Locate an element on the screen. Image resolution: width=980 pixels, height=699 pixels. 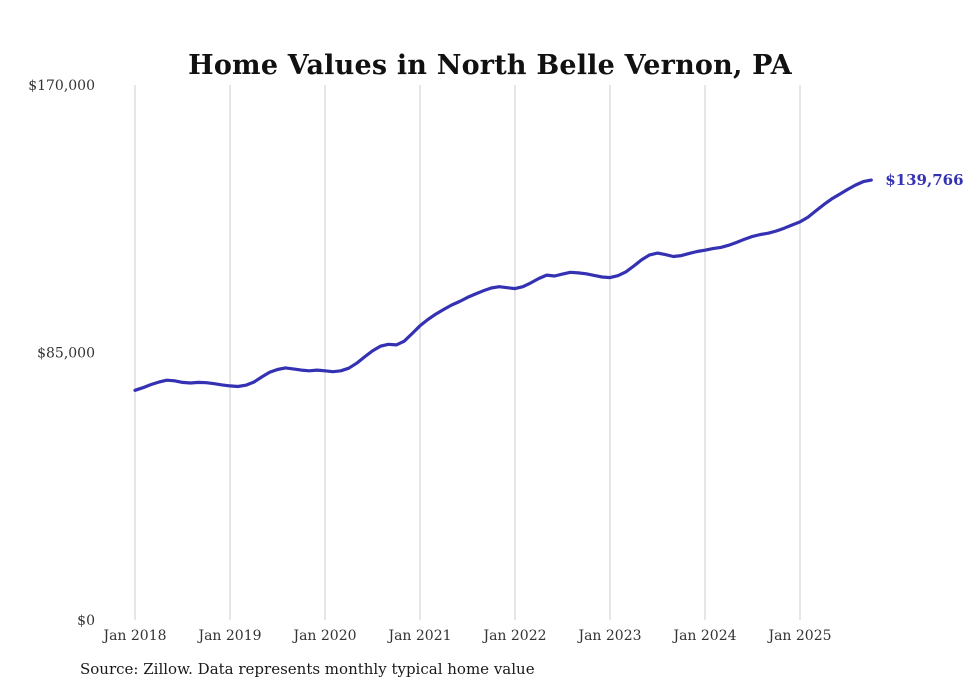
x-tick-label: Jan 2019 is located at coordinates (228, 636).